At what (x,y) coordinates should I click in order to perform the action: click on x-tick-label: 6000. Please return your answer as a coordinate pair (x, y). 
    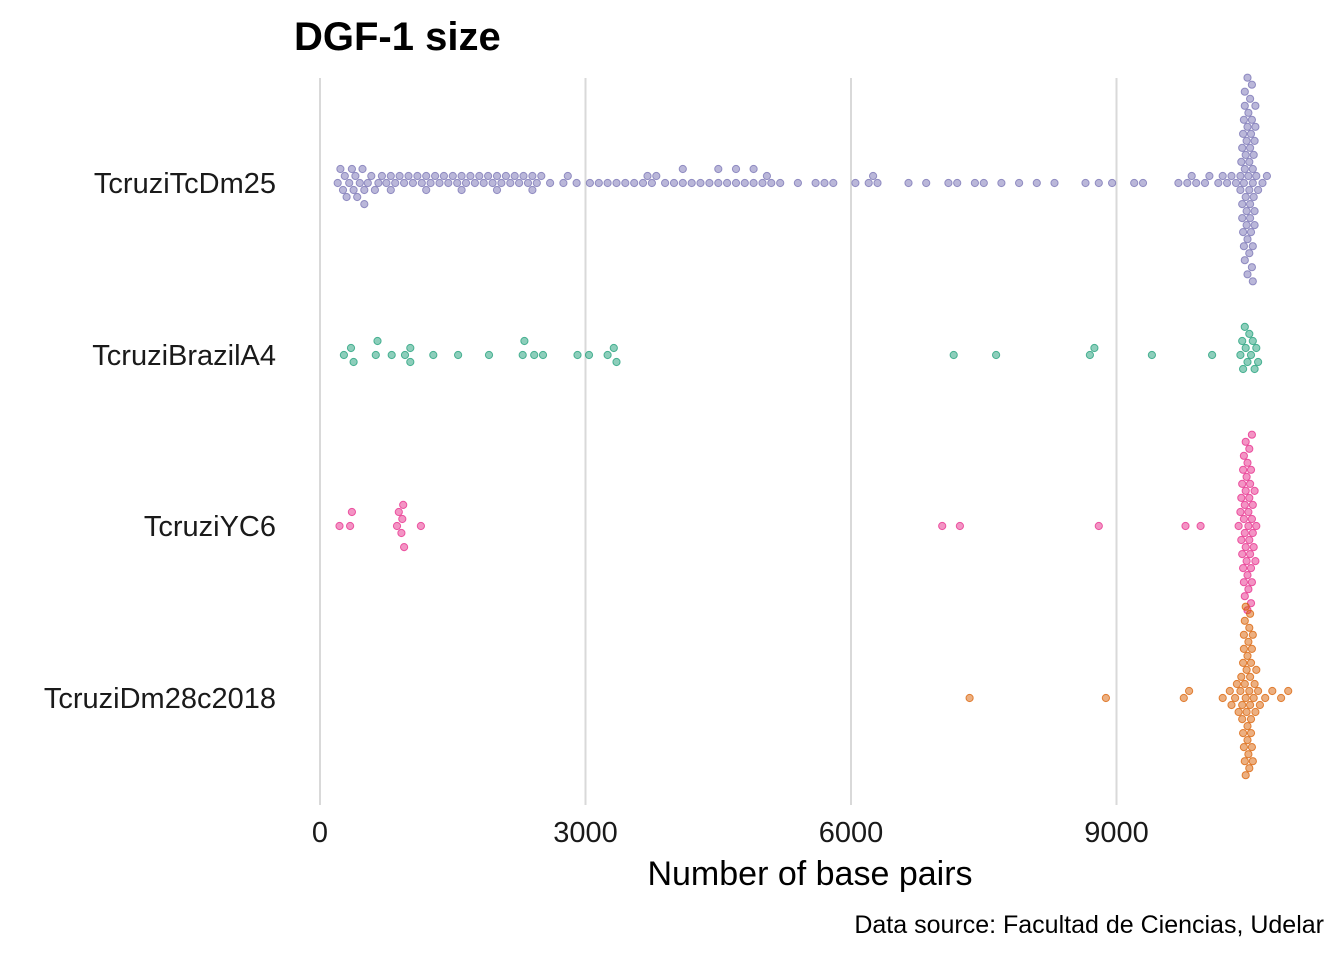
    Looking at the image, I should click on (851, 833).